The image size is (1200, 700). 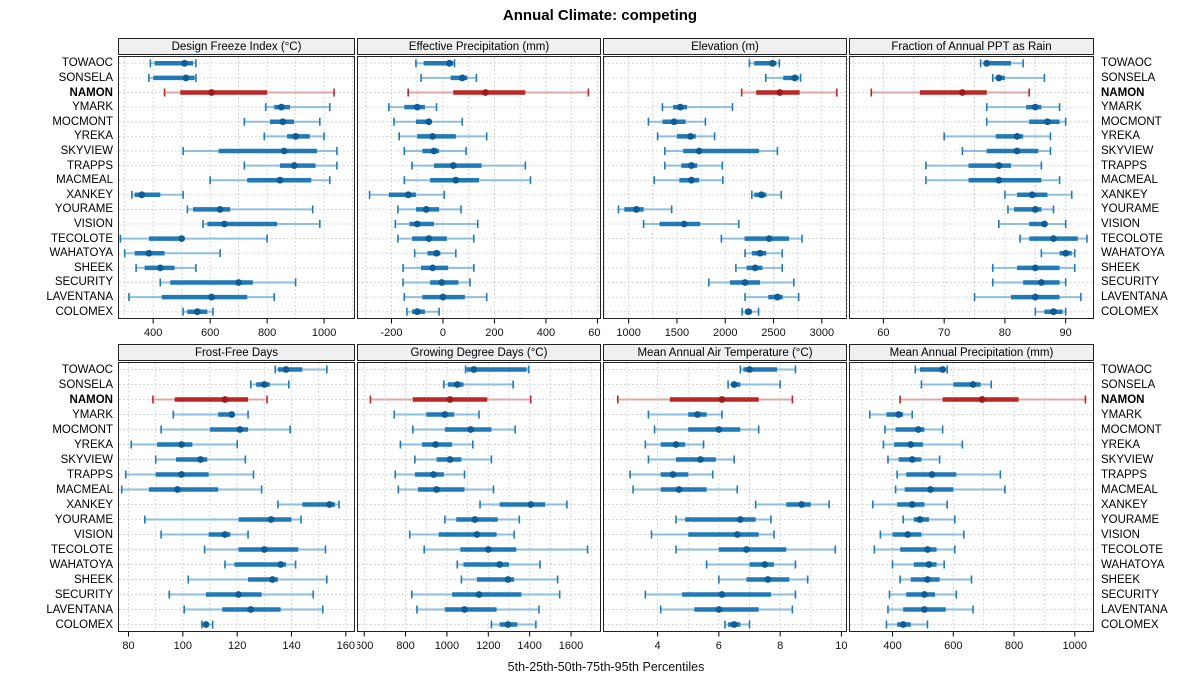 I want to click on site-label-left: NAMON, so click(x=91, y=399).